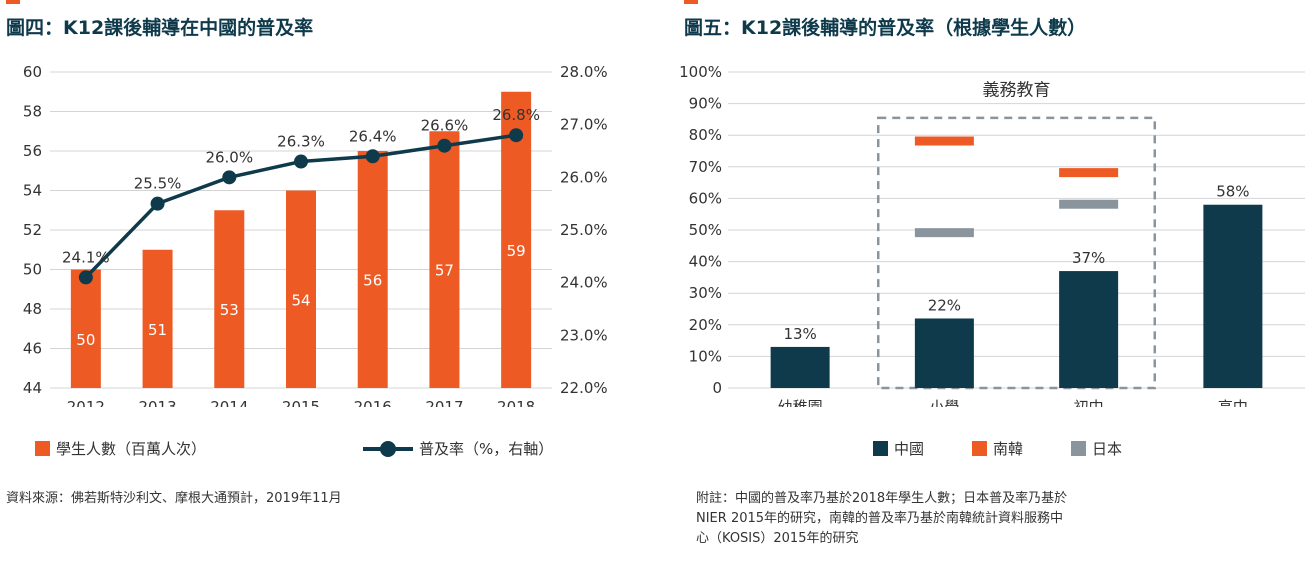 The width and height of the screenshot is (1305, 565). I want to click on y2-tick-label: 26.0%, so click(584, 177).